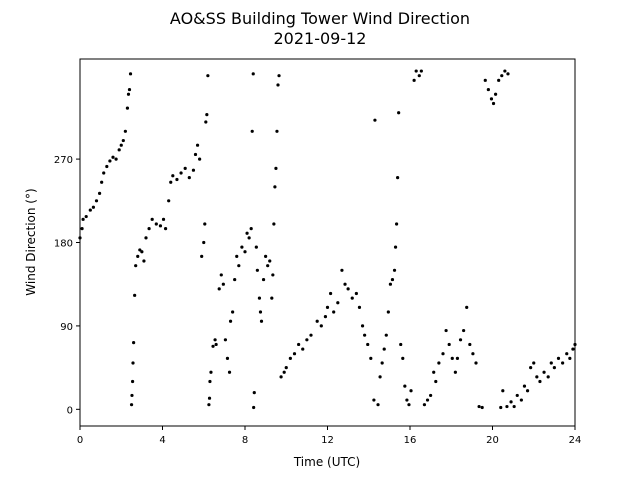  What do you see at coordinates (63, 244) in the screenshot?
I see `y-tick-label: 180` at bounding box center [63, 244].